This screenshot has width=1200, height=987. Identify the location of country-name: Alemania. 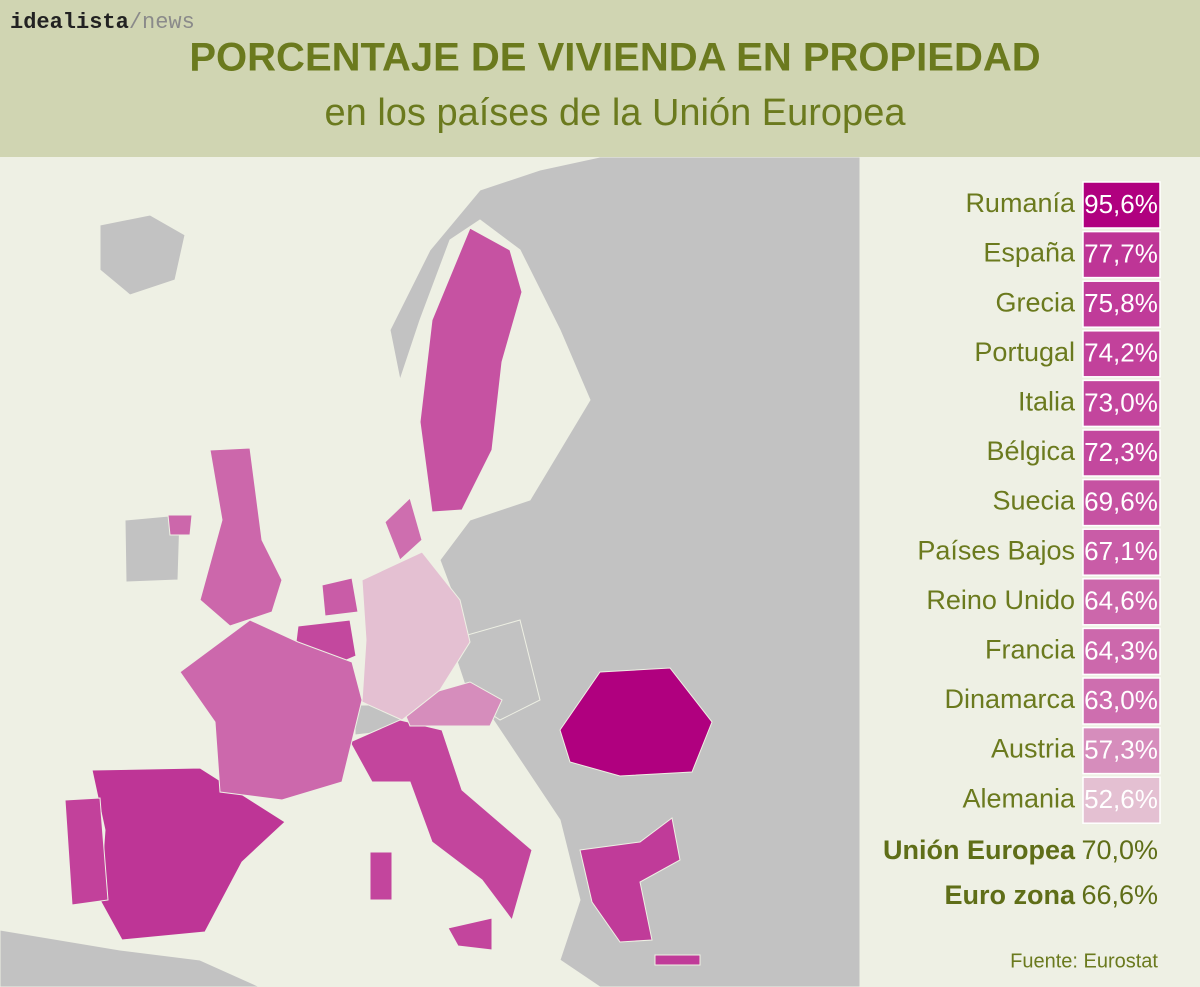
(1019, 798).